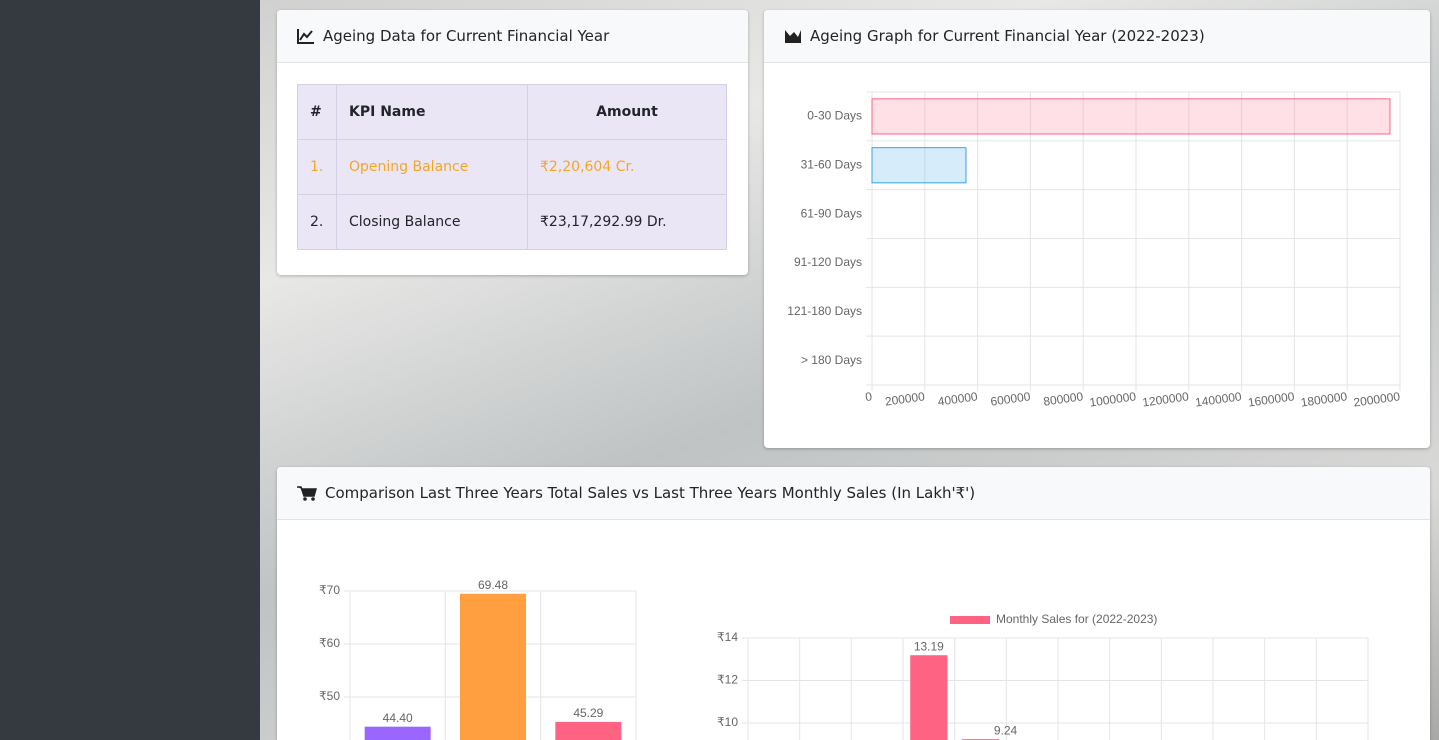 The width and height of the screenshot is (1439, 740). I want to click on td: 2., so click(317, 222).